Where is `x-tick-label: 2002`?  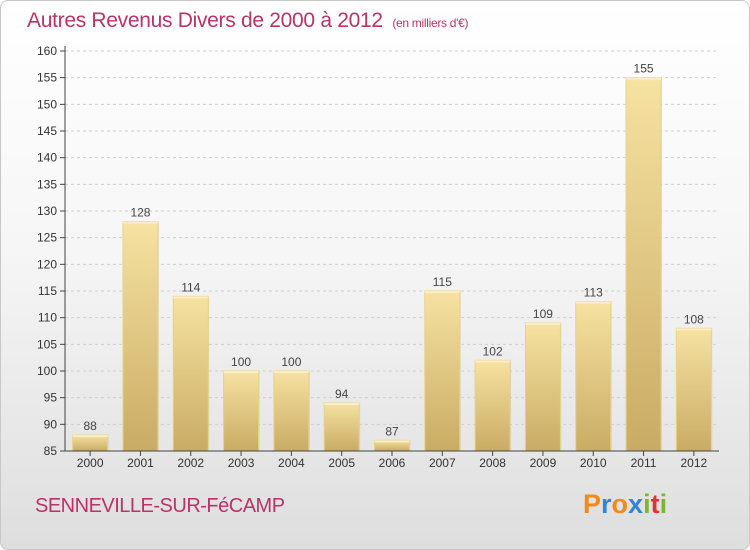 x-tick-label: 2002 is located at coordinates (190, 463).